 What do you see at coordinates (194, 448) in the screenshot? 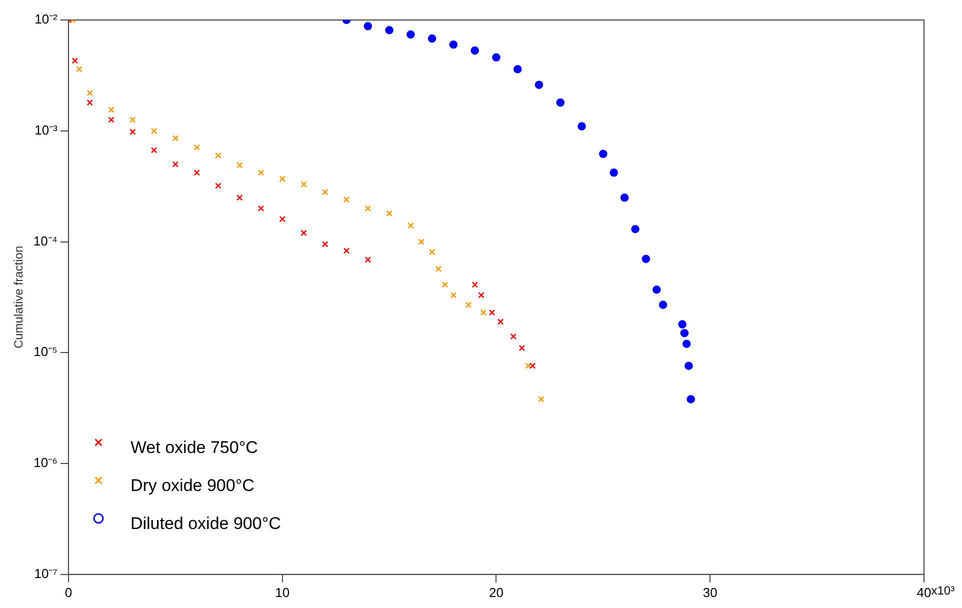
I see `legend-label: Wet oxide 750°C` at bounding box center [194, 448].